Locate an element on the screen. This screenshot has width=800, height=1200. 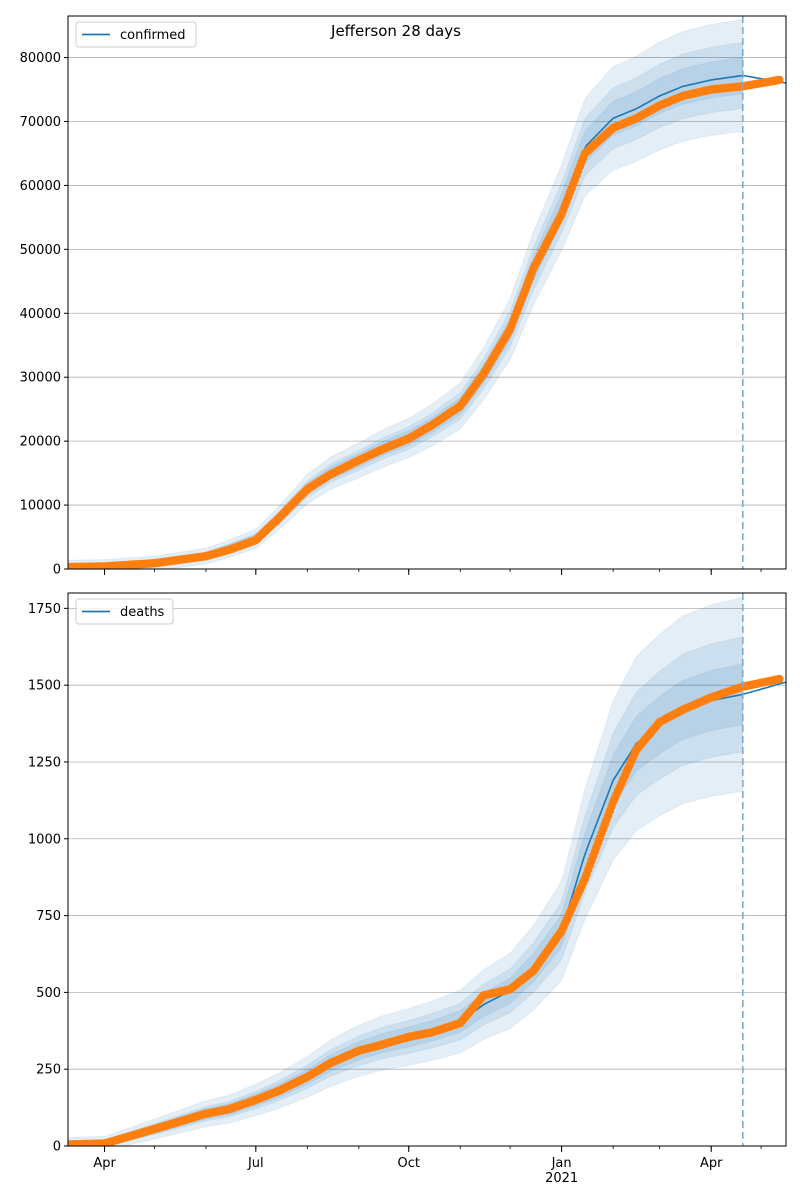
y-tick-label: 60000 is located at coordinates (40, 186).